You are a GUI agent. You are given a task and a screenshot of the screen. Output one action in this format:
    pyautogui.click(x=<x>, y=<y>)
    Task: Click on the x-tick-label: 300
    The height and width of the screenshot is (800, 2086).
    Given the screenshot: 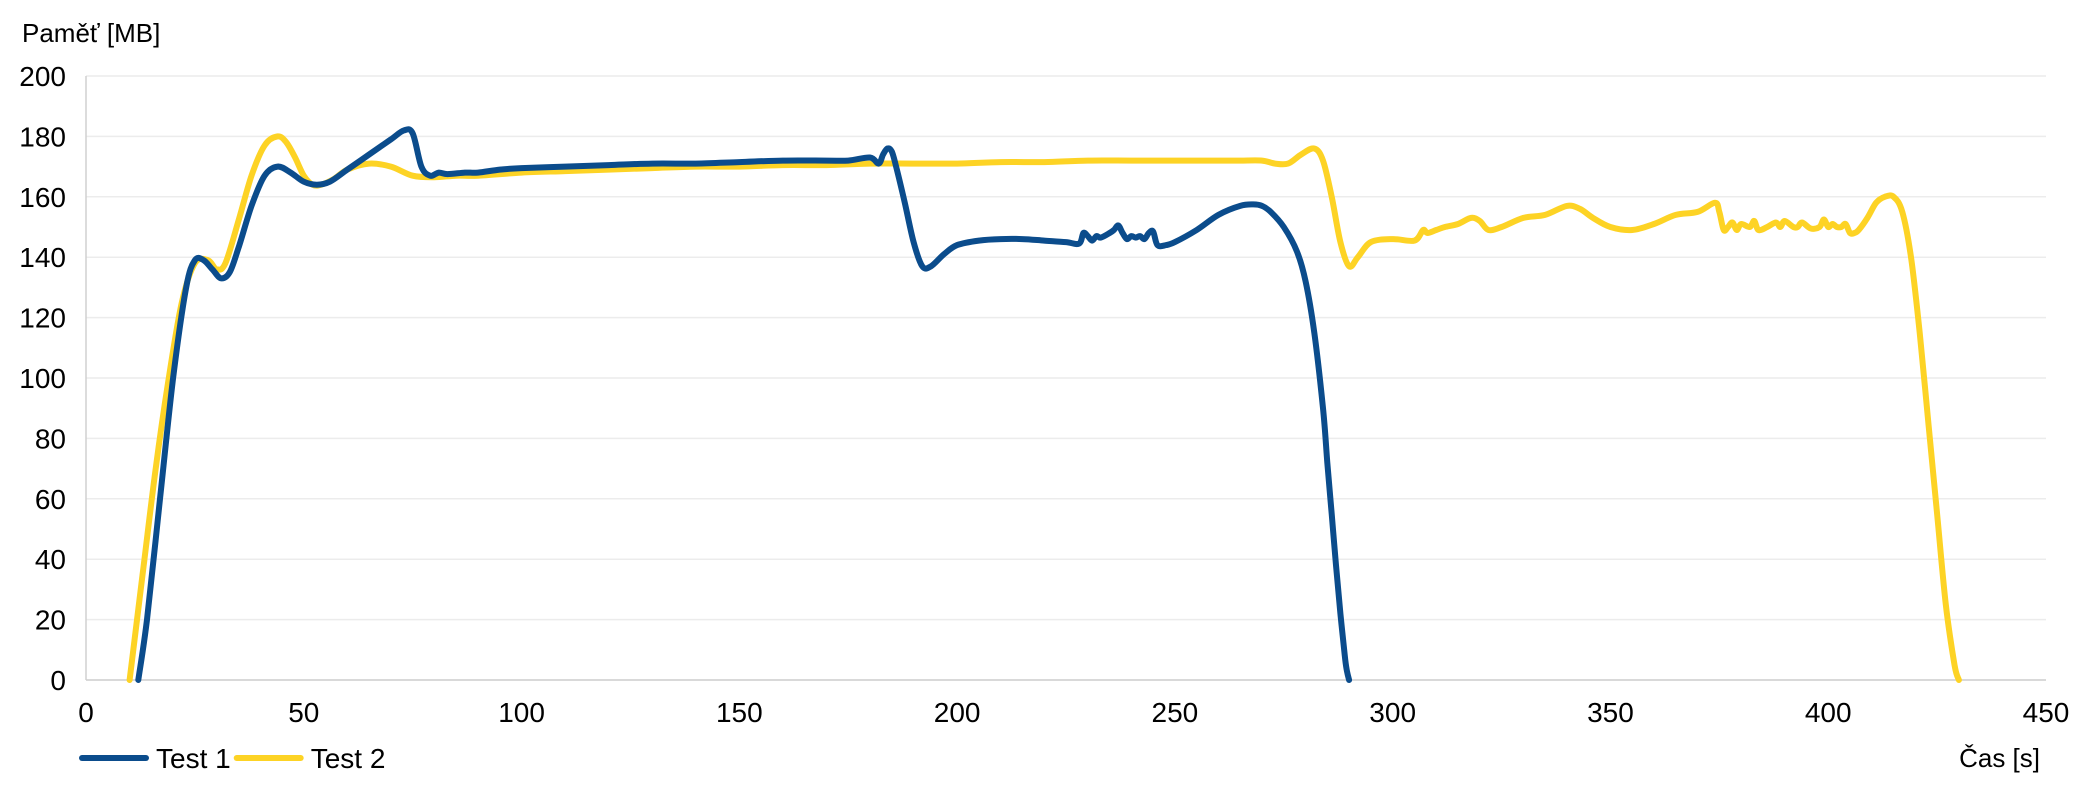 What is the action you would take?
    pyautogui.click(x=1392, y=712)
    